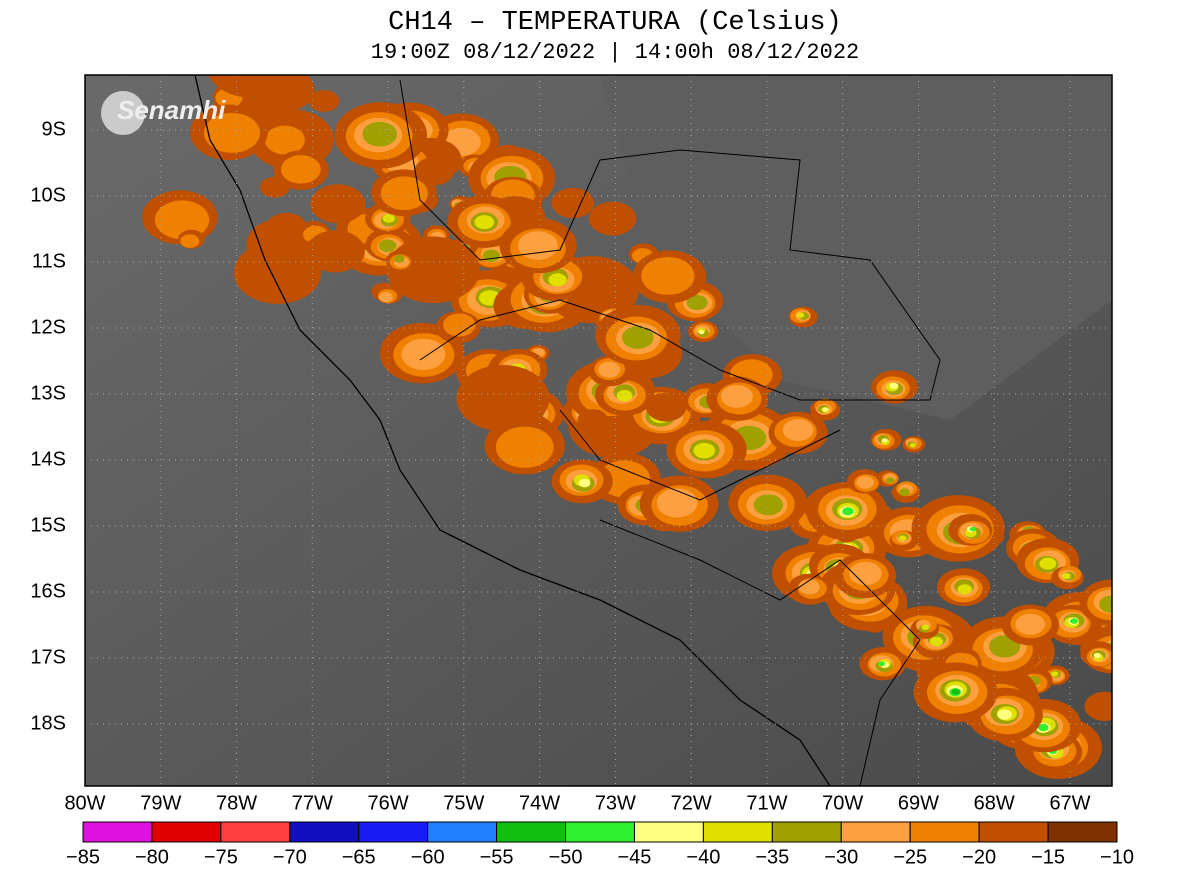  I want to click on longitude-label: 78W, so click(236, 803).